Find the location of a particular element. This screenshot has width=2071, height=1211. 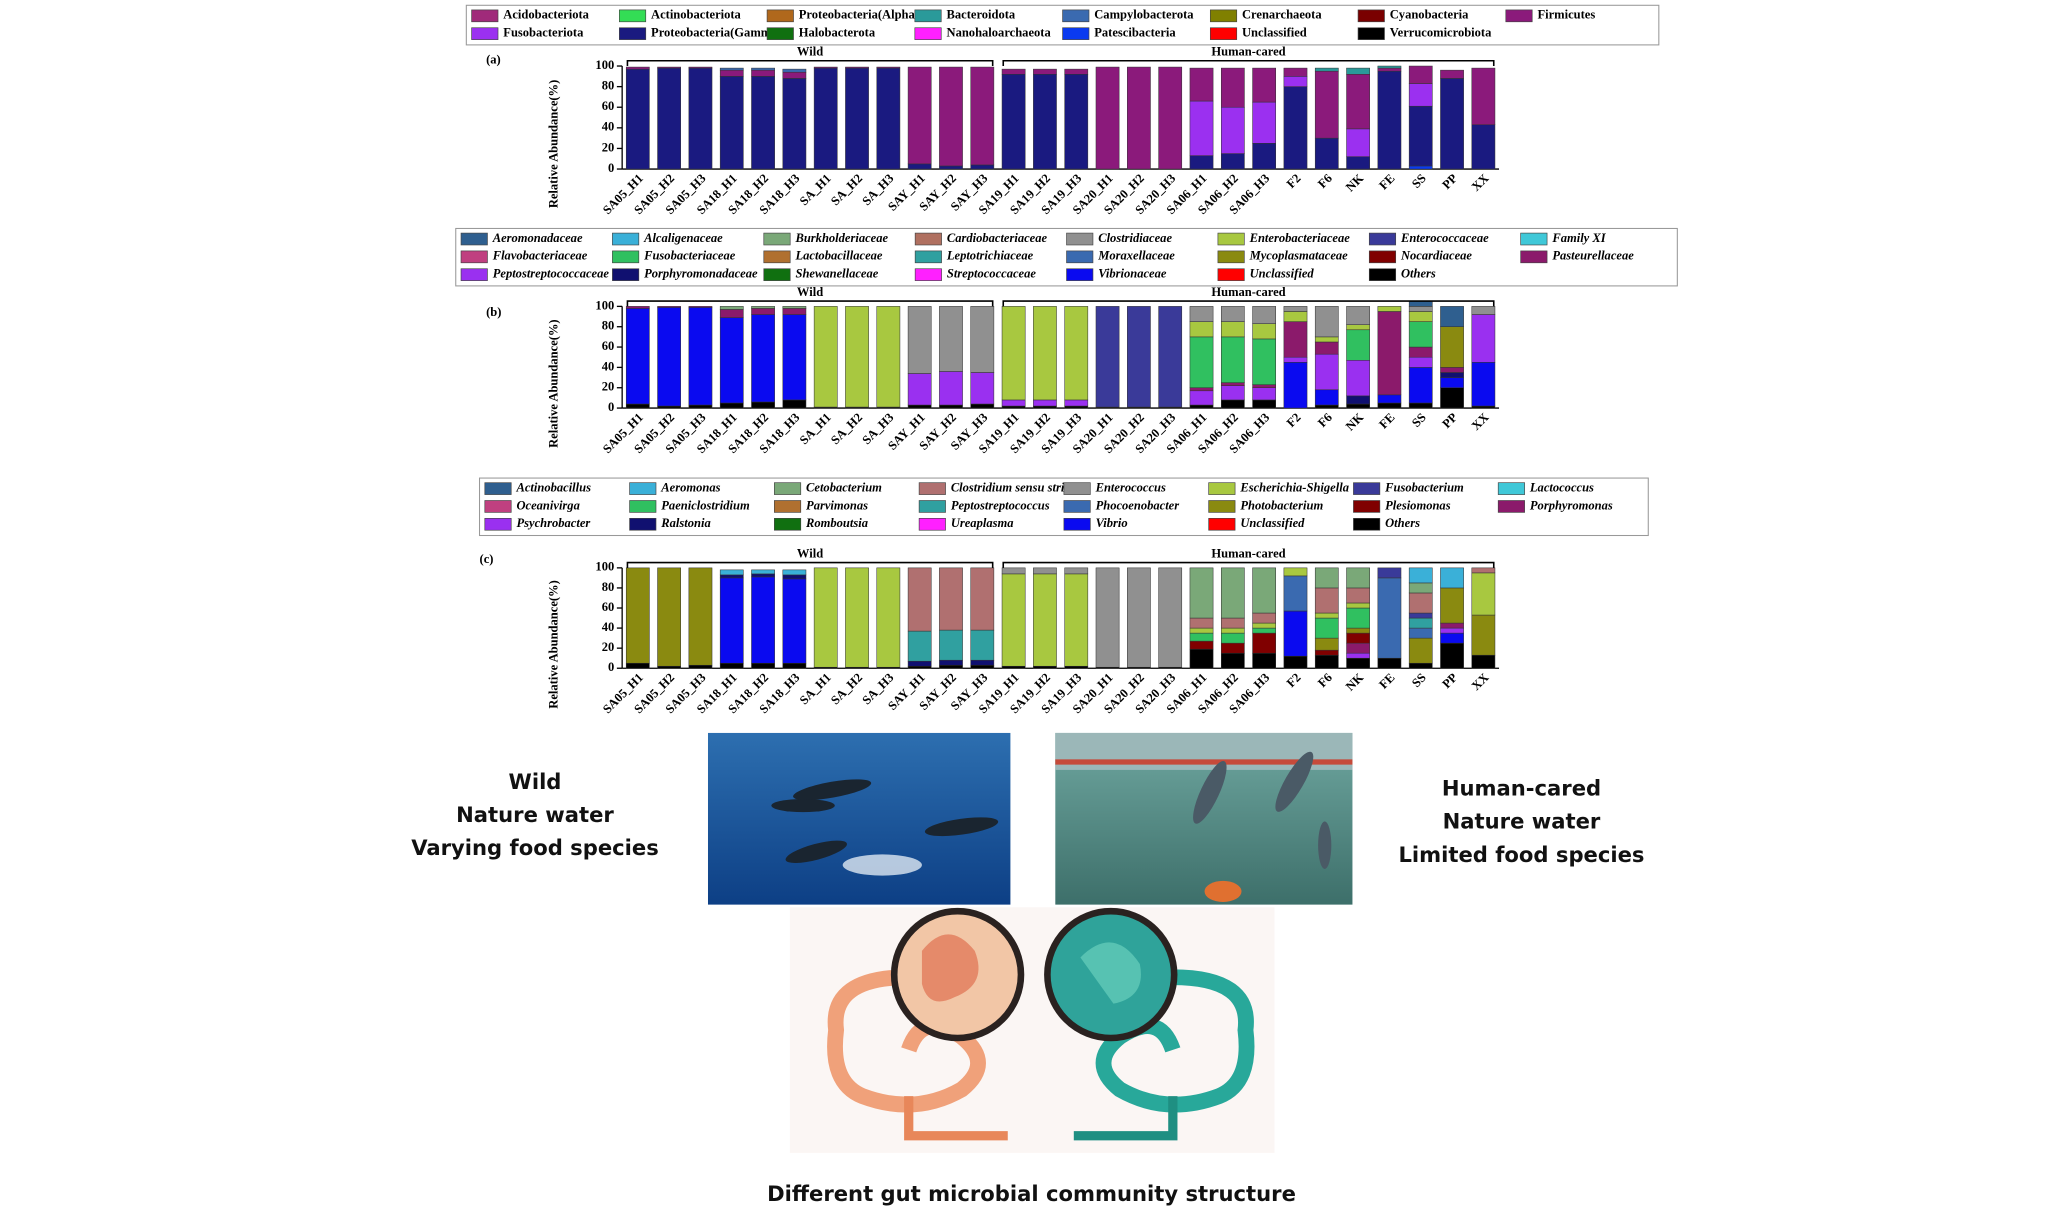

legend-label: Leptotrichiaceae is located at coordinates (990, 256).